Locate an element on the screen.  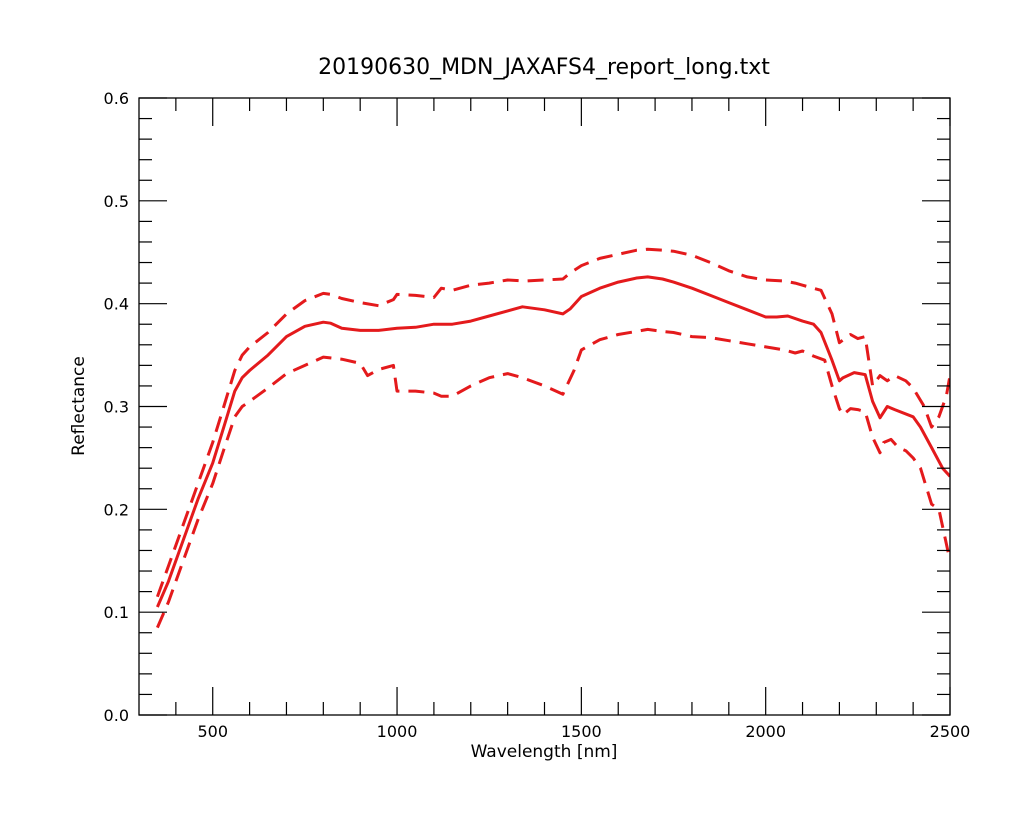
y-tick-label: 0.5 is located at coordinates (116, 201).